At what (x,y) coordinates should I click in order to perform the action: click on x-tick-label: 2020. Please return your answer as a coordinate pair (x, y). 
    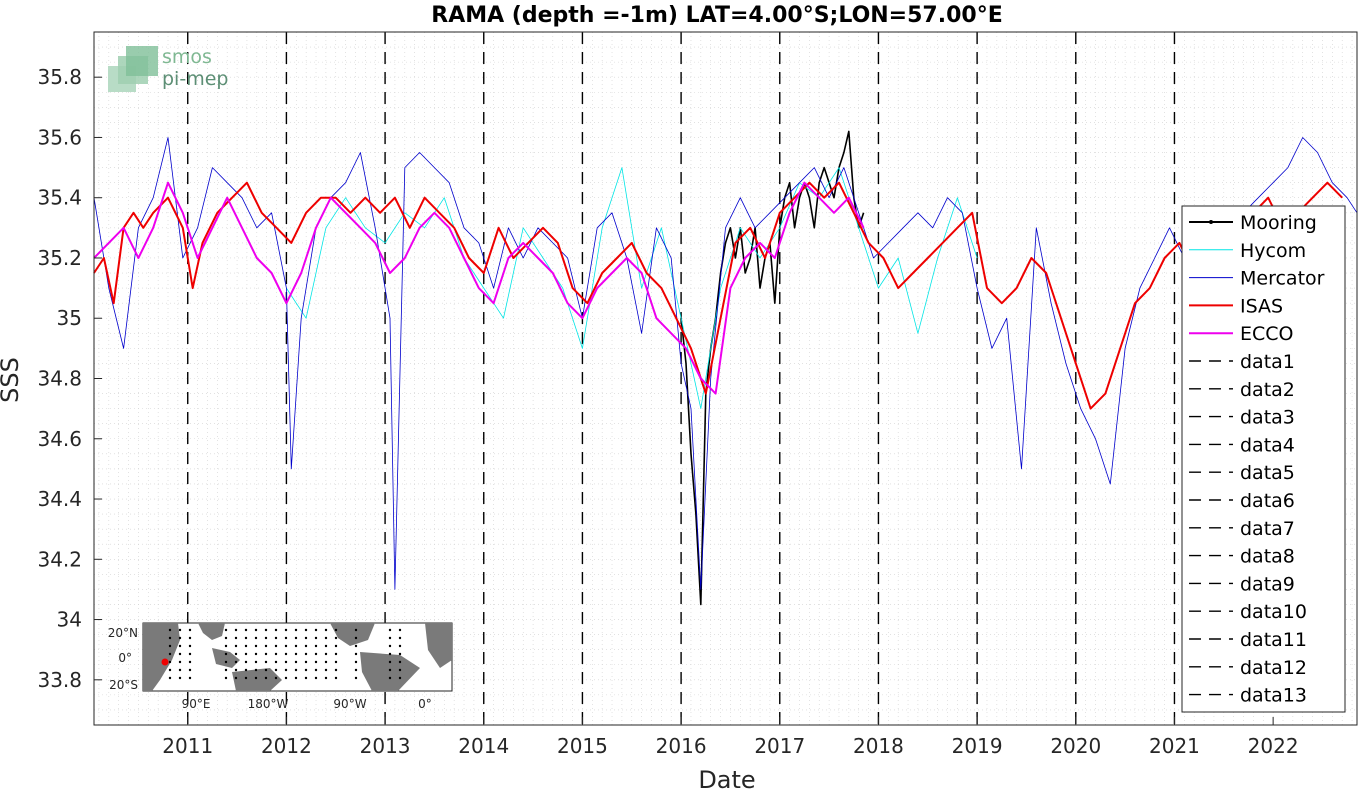
    Looking at the image, I should click on (1075, 746).